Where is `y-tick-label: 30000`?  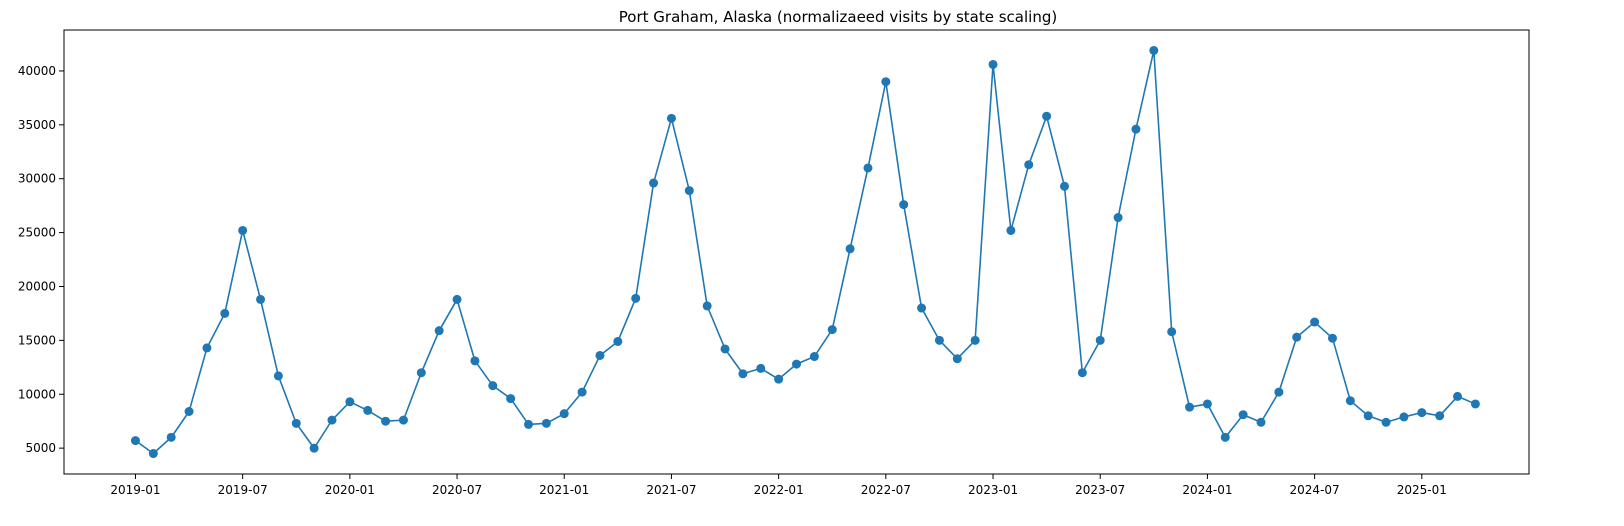
y-tick-label: 30000 is located at coordinates (37, 179).